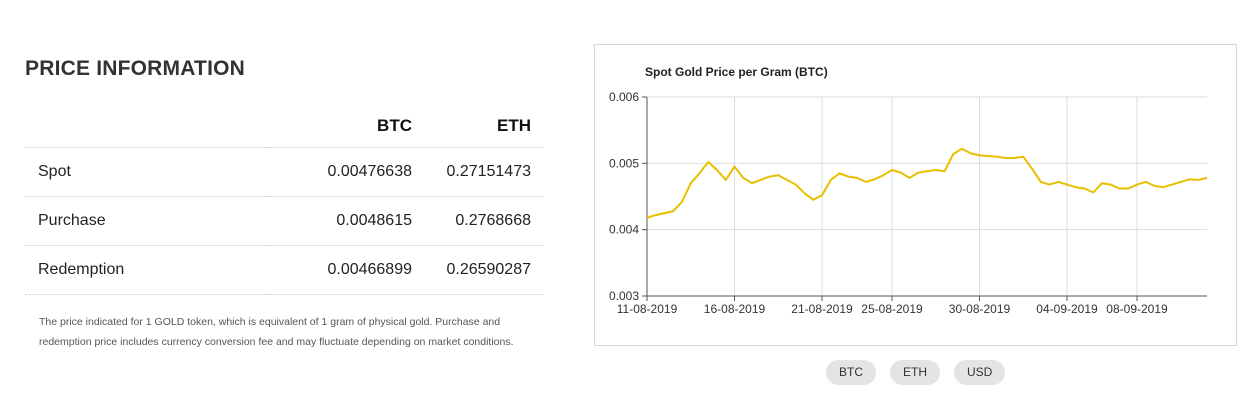 The height and width of the screenshot is (400, 1259). What do you see at coordinates (624, 97) in the screenshot?
I see `y-tick-label: 0.006` at bounding box center [624, 97].